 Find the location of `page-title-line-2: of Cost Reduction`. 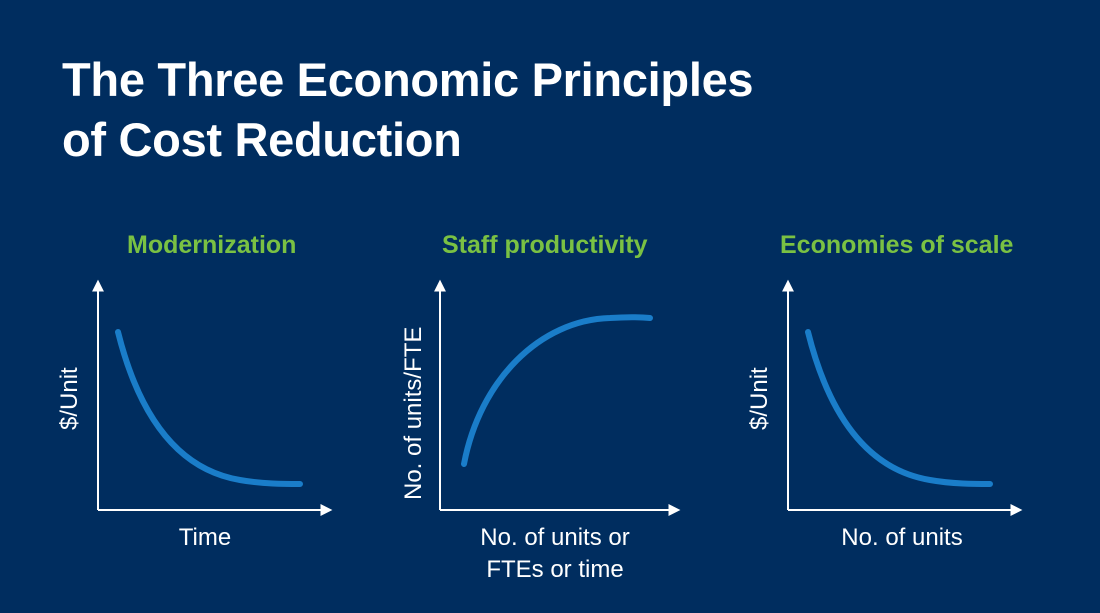

page-title-line-2: of Cost Reduction is located at coordinates (262, 139).